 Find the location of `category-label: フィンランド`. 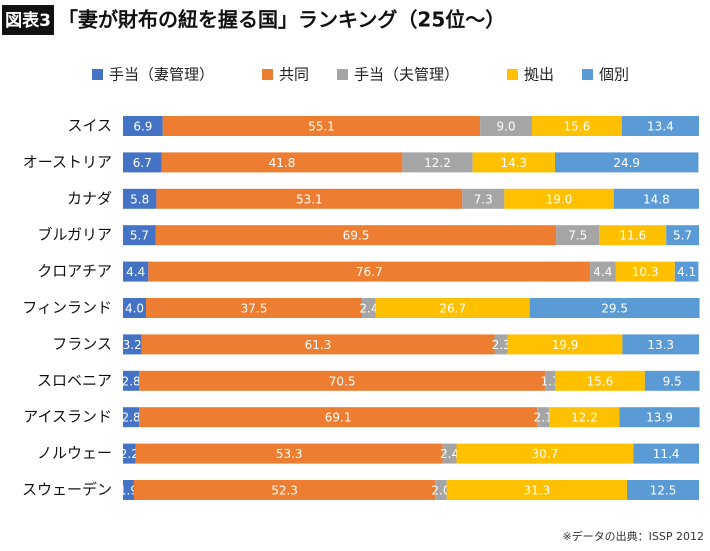

category-label: フィンランド is located at coordinates (67, 308).